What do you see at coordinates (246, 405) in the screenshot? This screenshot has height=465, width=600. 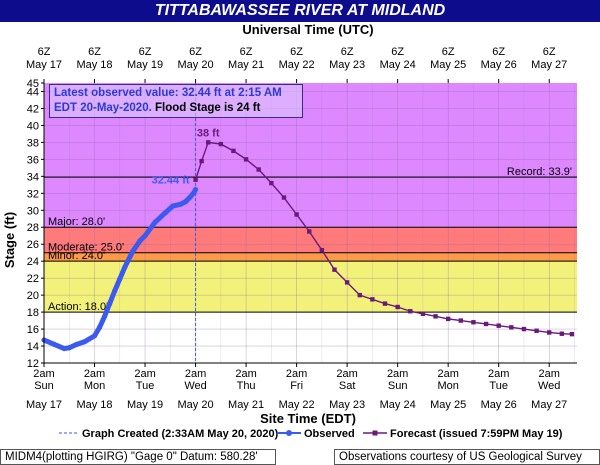 I see `bottom-tick-date: May 21` at bounding box center [246, 405].